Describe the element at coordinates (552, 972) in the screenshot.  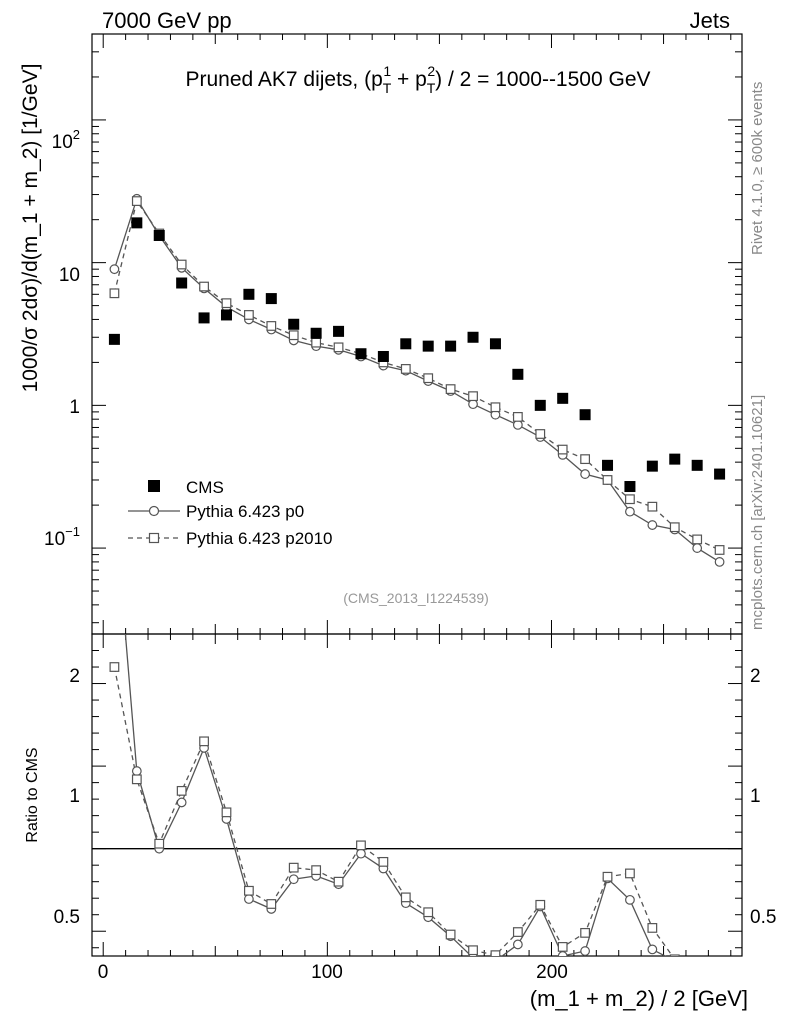
I see `x-tick-label-200: 200` at that location.